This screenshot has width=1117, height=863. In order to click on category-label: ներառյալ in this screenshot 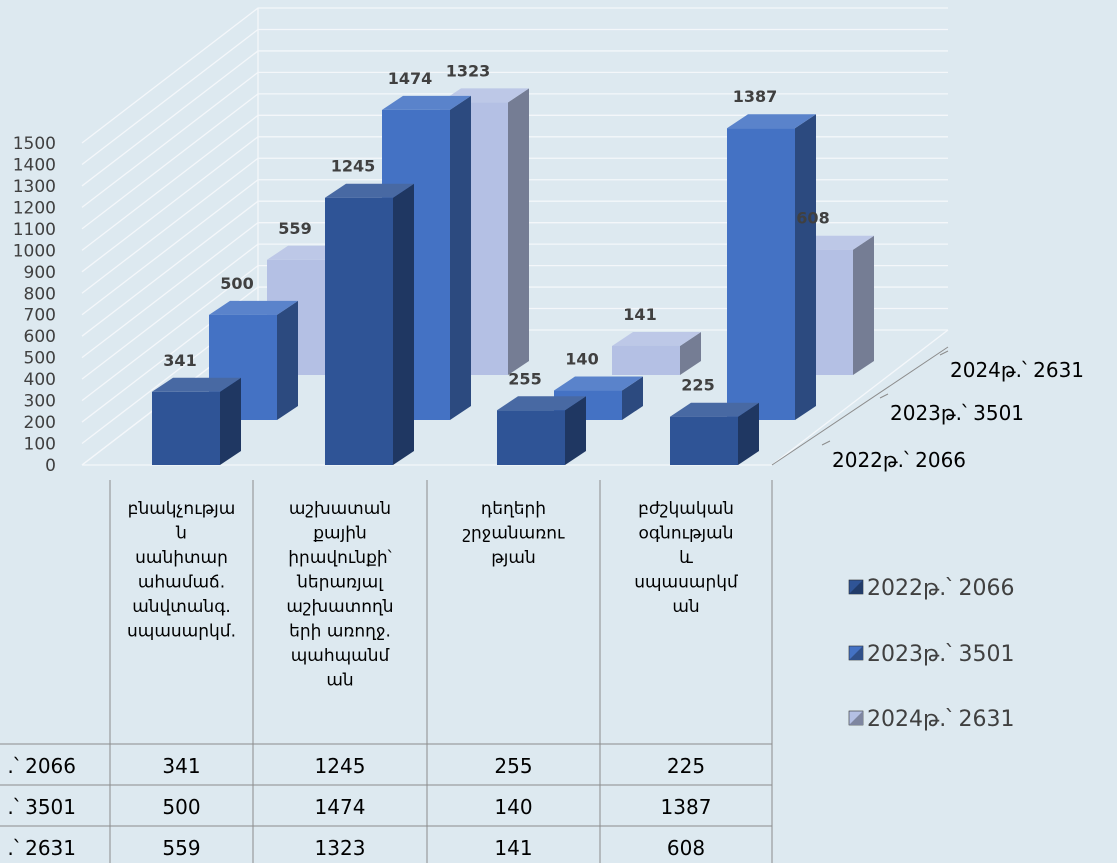, I will do `click(340, 583)`.